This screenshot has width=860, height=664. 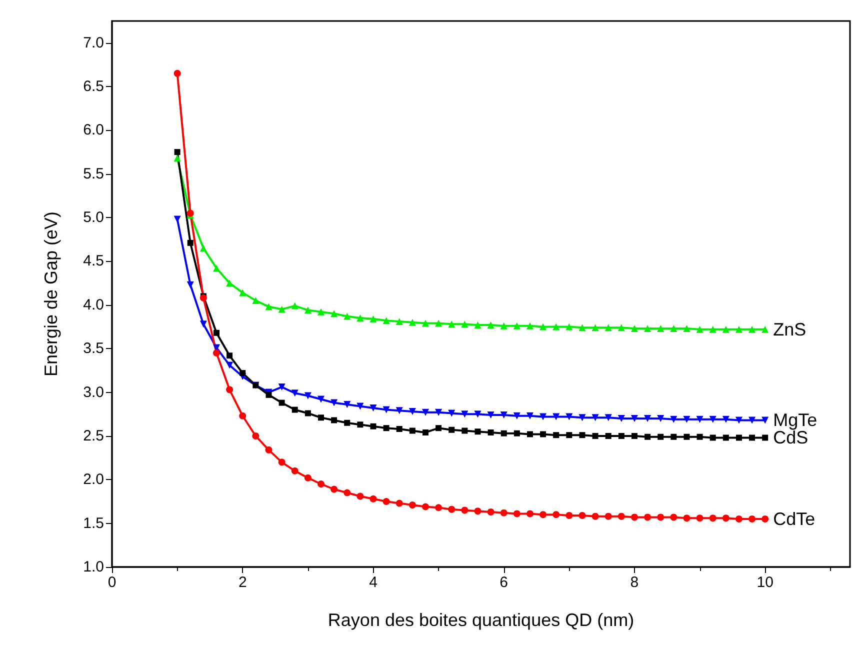 What do you see at coordinates (504, 582) in the screenshot?
I see `x-tick-label: 6` at bounding box center [504, 582].